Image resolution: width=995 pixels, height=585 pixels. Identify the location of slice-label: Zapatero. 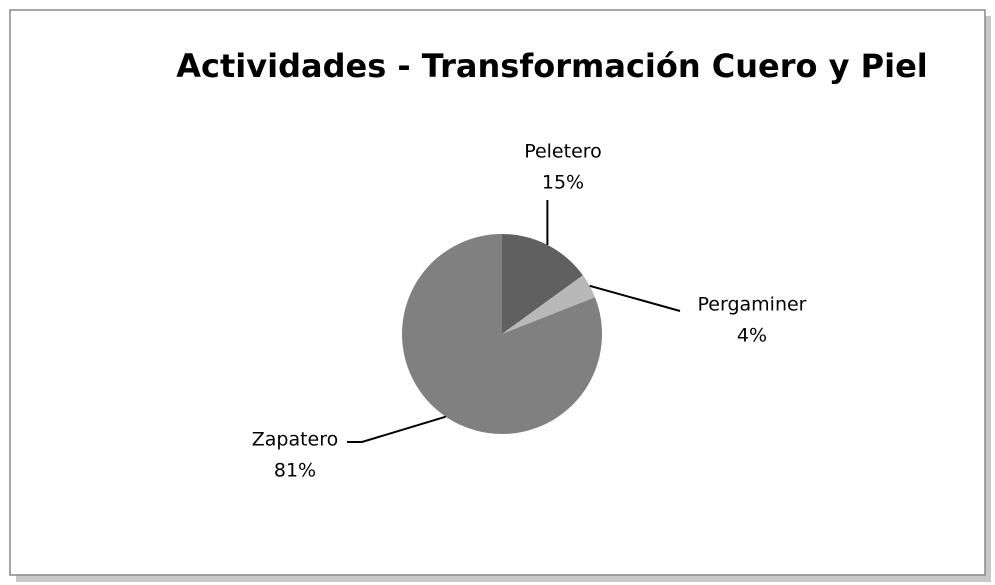
(295, 440).